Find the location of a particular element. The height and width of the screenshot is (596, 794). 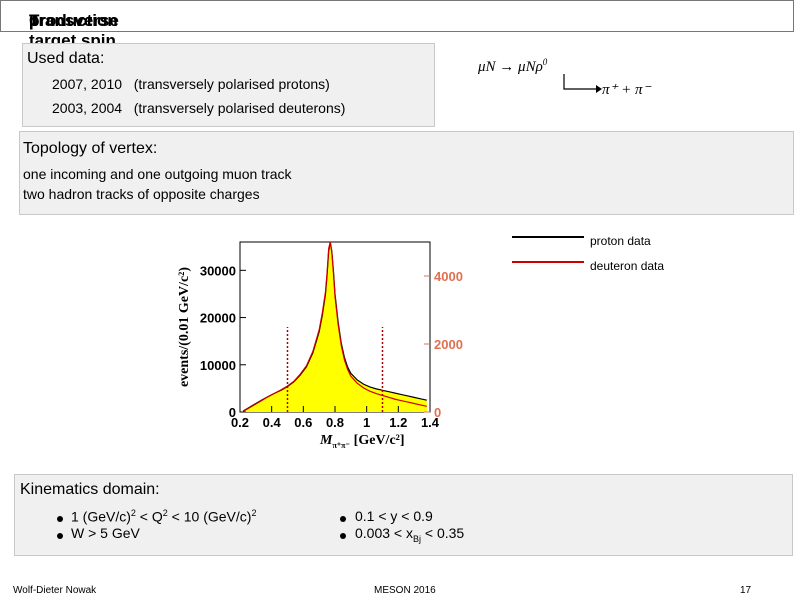

x-tick-label: 0.6 is located at coordinates (303, 422).